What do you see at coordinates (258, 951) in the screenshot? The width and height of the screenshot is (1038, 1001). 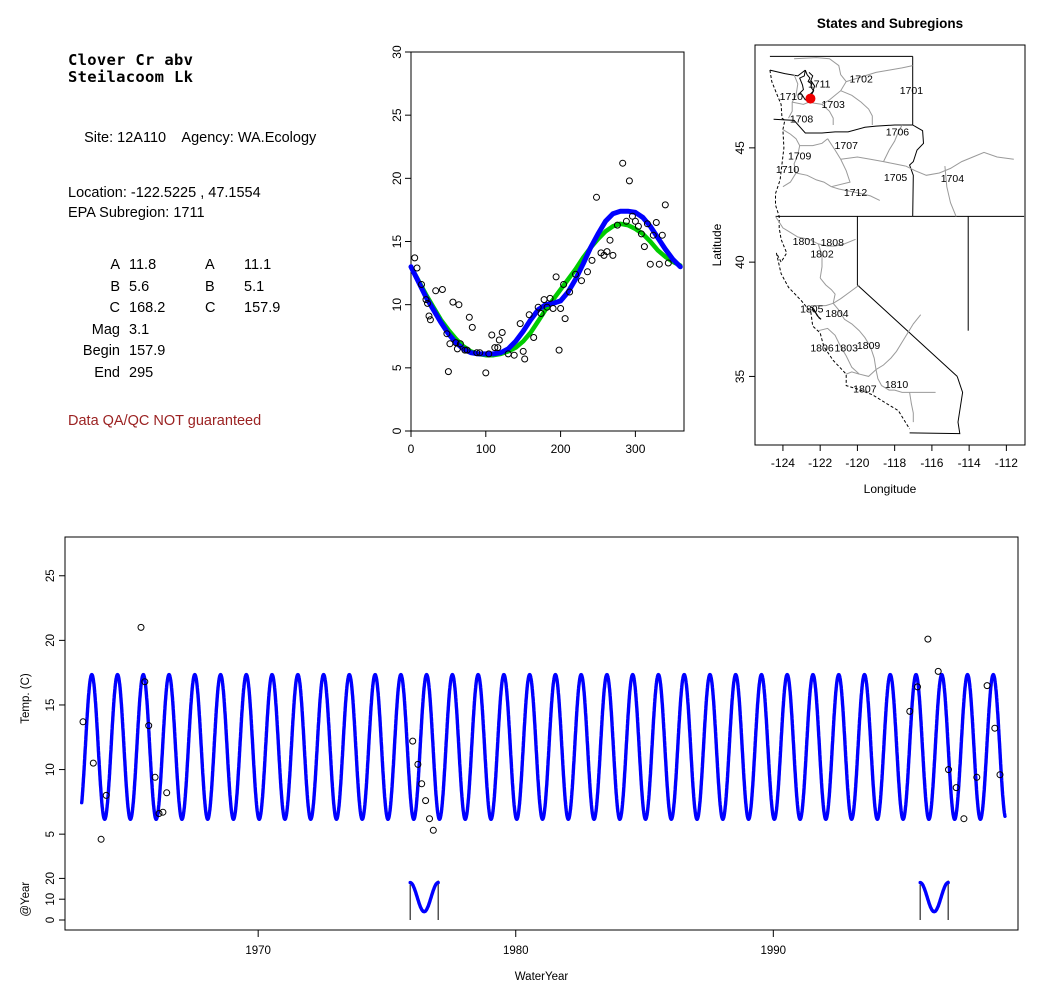 I see `x-axis-tick-label: 1970` at bounding box center [258, 951].